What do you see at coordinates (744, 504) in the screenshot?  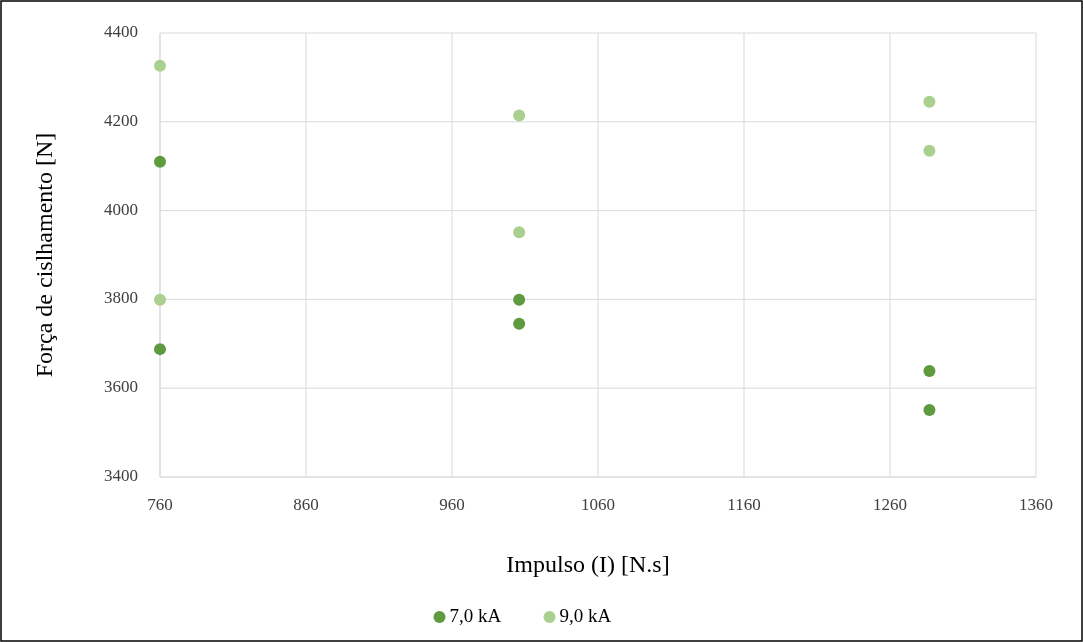 I see `x-tick-label: 1160` at bounding box center [744, 504].